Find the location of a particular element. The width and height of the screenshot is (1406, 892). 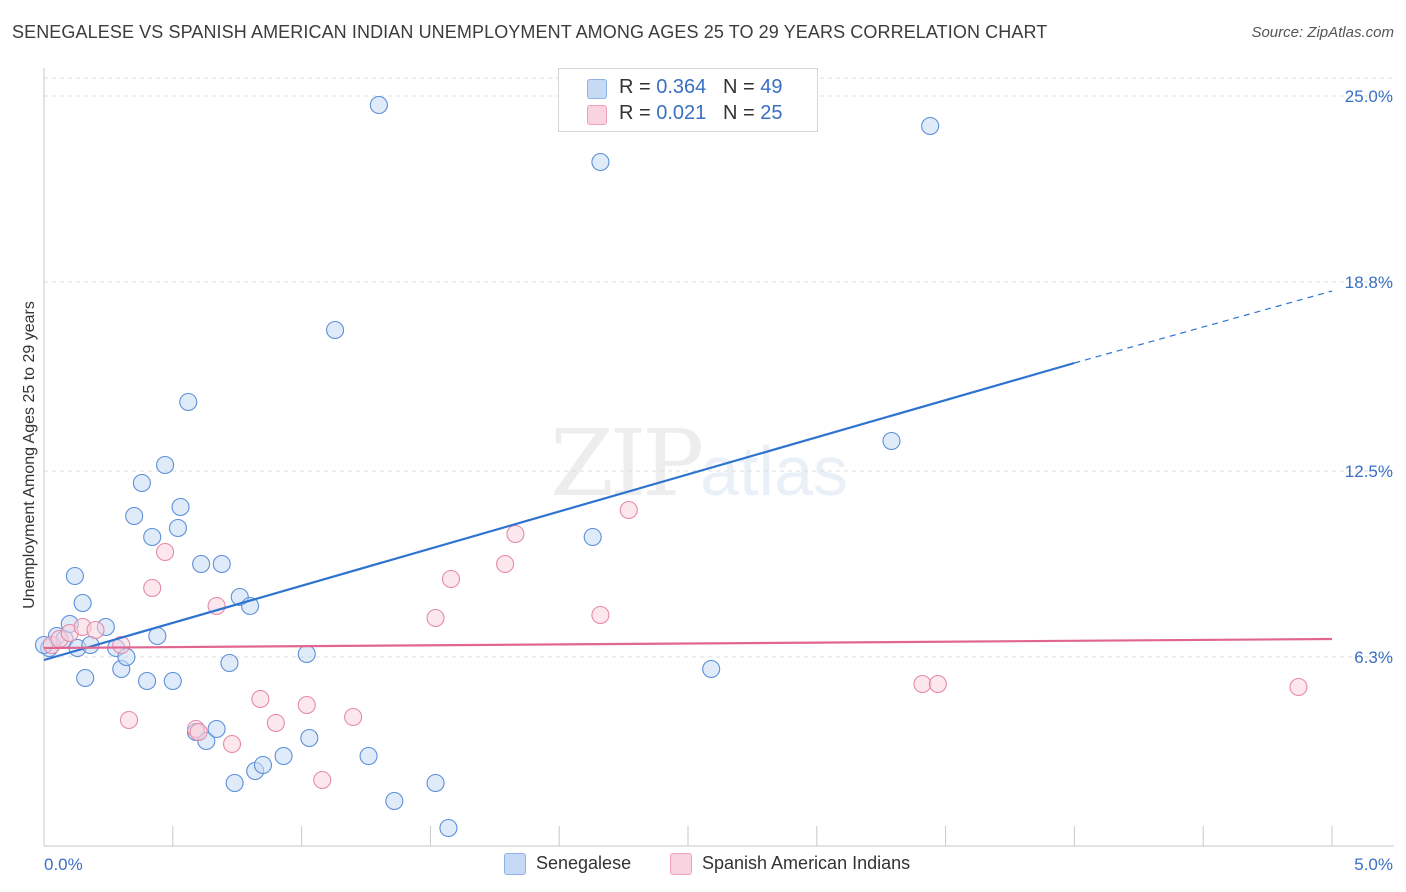

r-value: 0.021 is located at coordinates (681, 113).